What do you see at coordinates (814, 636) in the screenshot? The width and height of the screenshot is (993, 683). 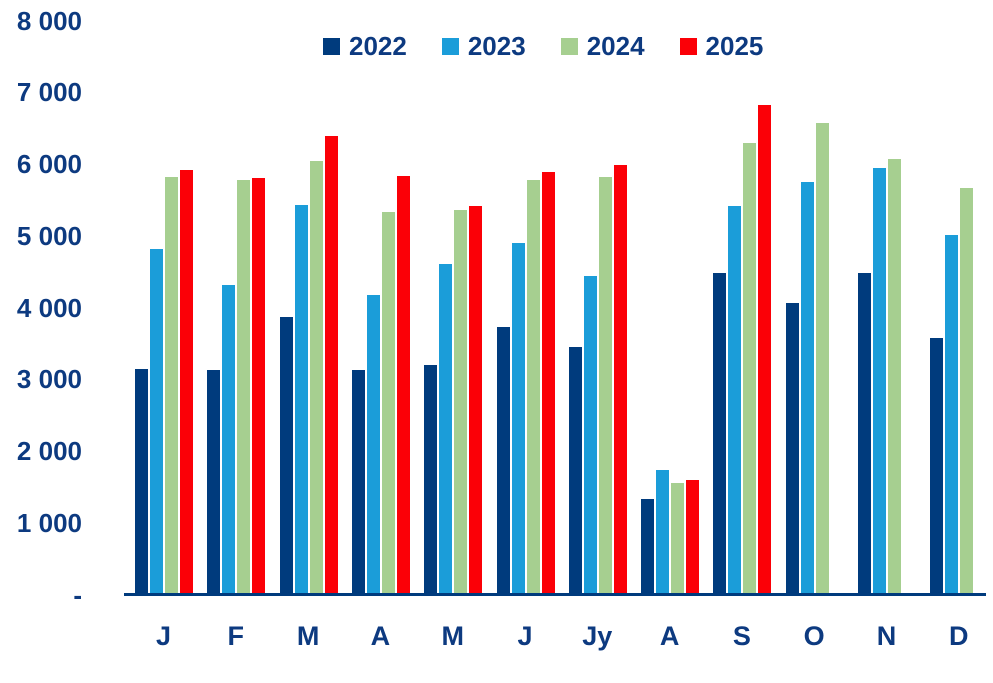 I see `x-tick-label-O-9: O` at bounding box center [814, 636].